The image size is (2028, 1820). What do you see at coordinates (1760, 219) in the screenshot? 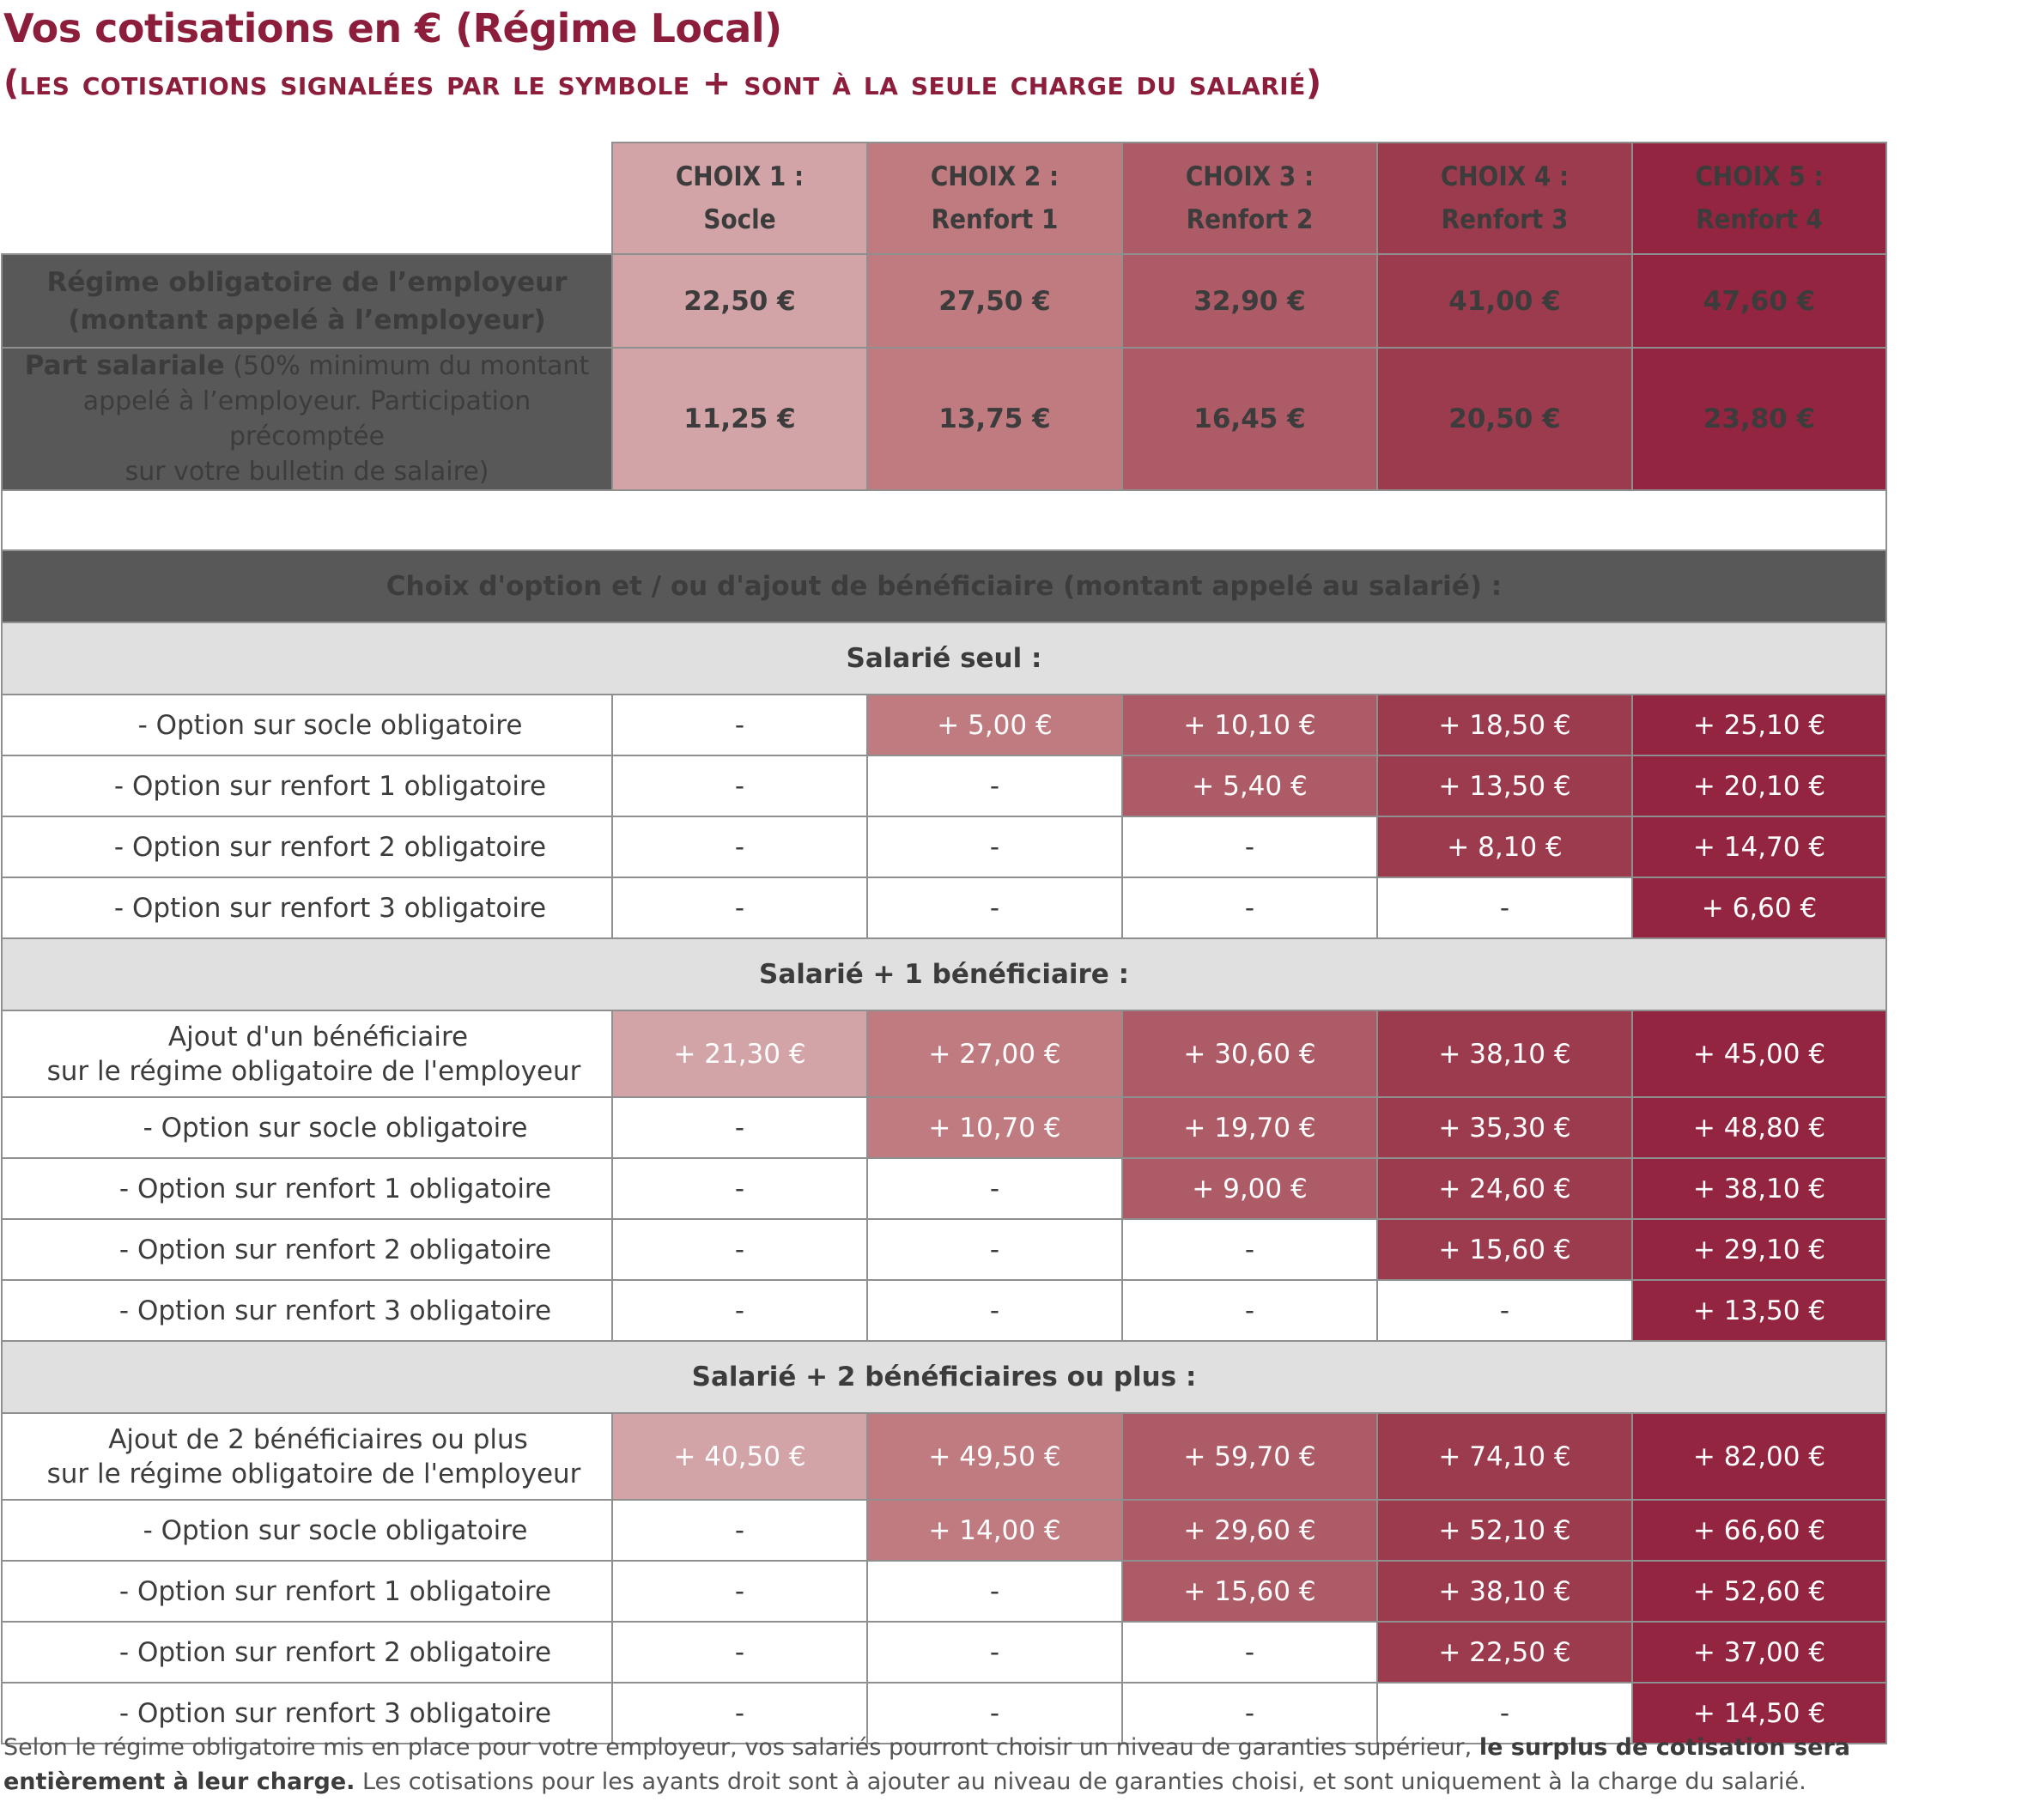
I see `header-choix-5-line2: Renfort 4` at bounding box center [1760, 219].